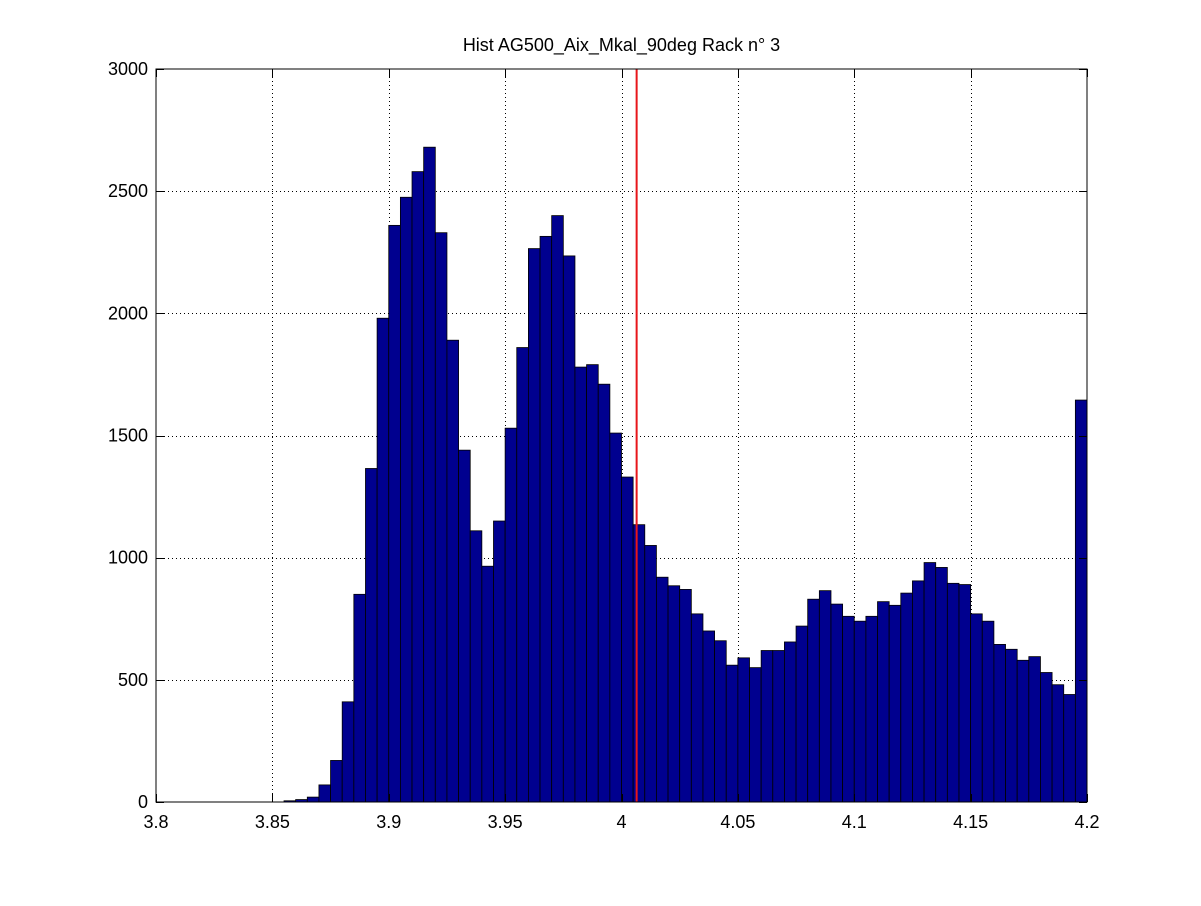 Image resolution: width=1201 pixels, height=906 pixels. I want to click on y-tick-labels: 0 500 1000 1500 2000 2500 3000, so click(128, 435).